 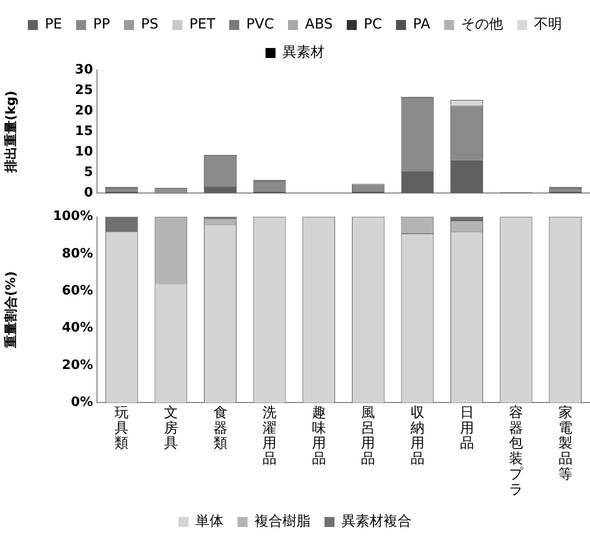 What do you see at coordinates (101, 24) in the screenshot?
I see `legend-label: PP` at bounding box center [101, 24].